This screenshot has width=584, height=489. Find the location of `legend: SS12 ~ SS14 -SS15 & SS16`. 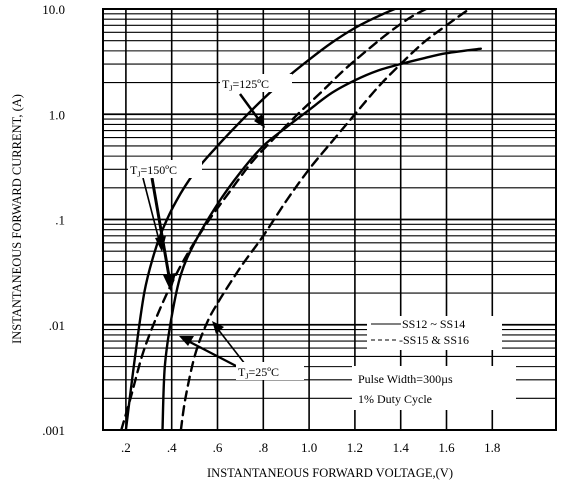

legend: SS12 ~ SS14 -SS15 & SS16 is located at coordinates (434, 333).